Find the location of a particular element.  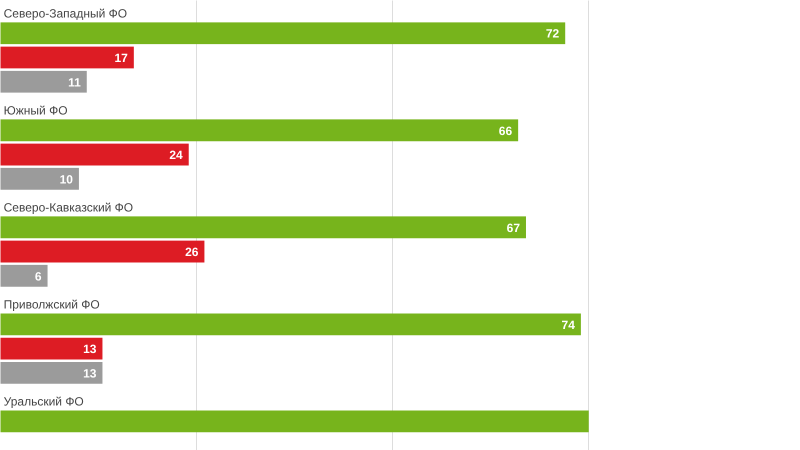

data-label: 26 is located at coordinates (192, 252).